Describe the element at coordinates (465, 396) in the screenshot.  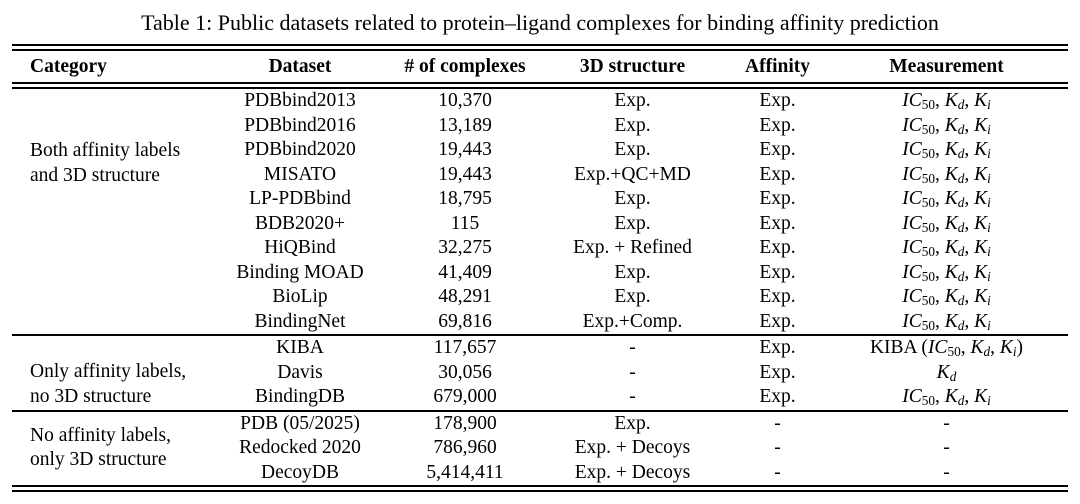
I see `cell-complexes: 679,000` at that location.